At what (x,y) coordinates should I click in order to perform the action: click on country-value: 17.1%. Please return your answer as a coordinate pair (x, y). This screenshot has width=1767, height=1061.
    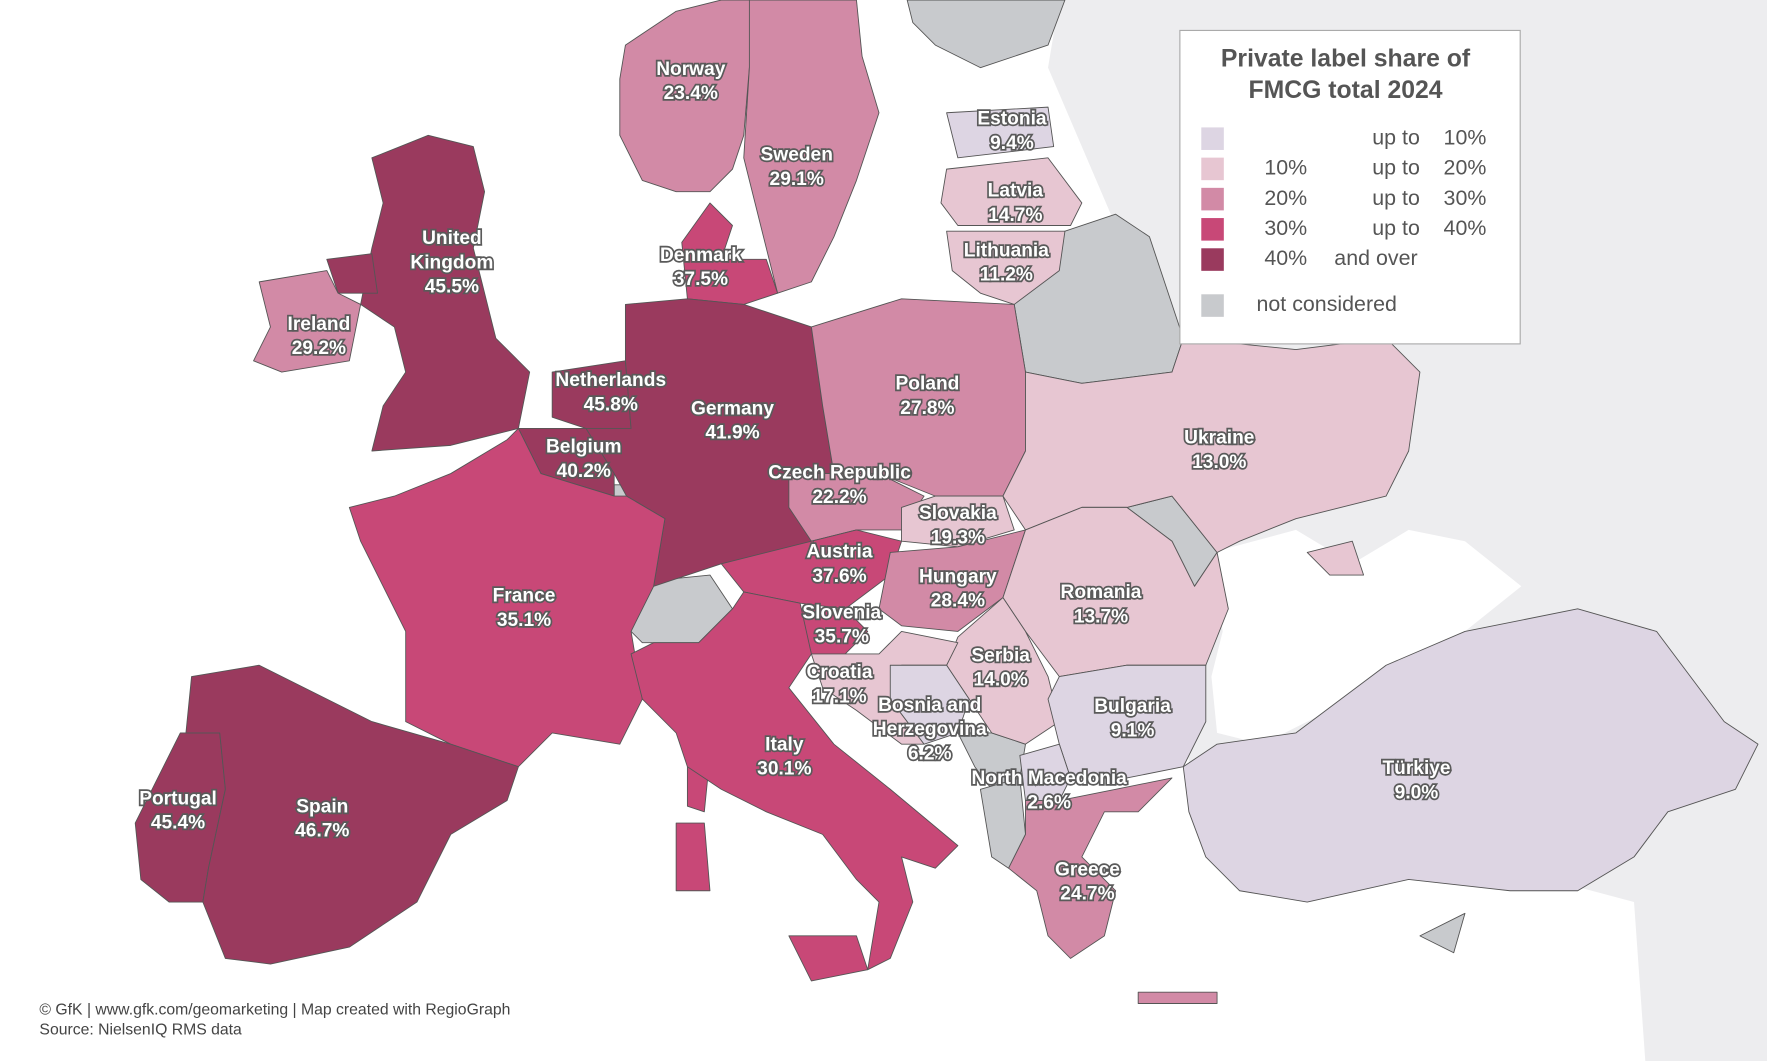
    Looking at the image, I should click on (839, 696).